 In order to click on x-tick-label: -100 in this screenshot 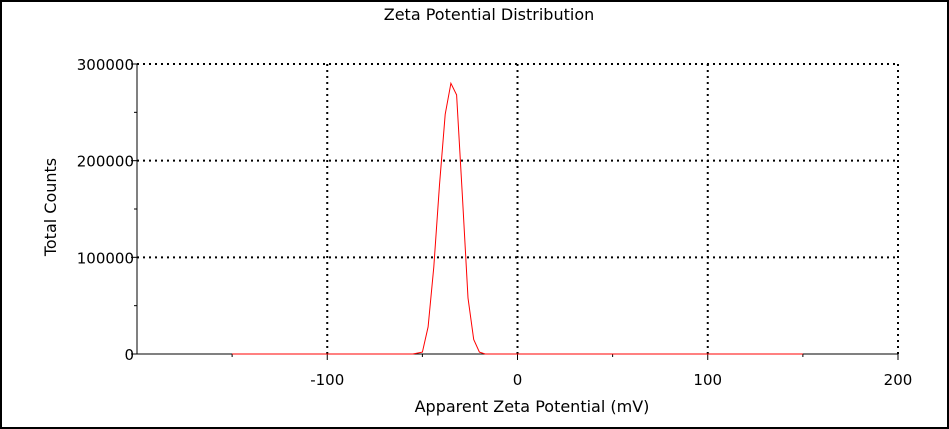, I will do `click(327, 380)`.